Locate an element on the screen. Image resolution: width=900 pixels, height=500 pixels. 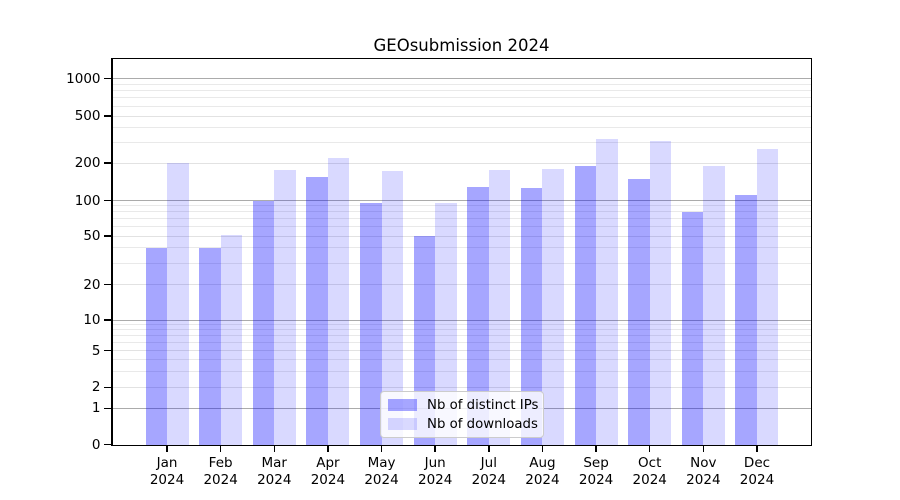
x-tick-label-oct: Oct 2024 is located at coordinates (650, 472).